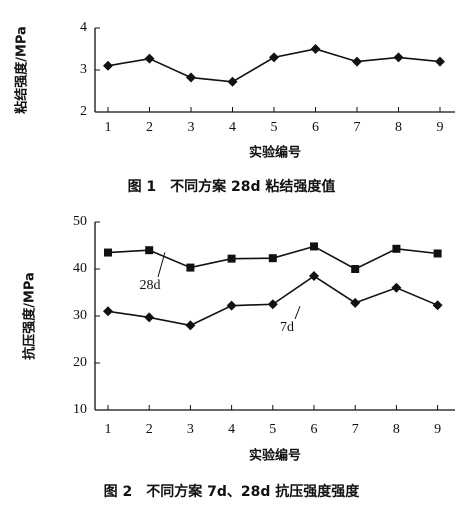 The height and width of the screenshot is (510, 463). Describe the element at coordinates (232, 186) in the screenshot. I see `caption: 图 1 不同方案 28d 粘结强度值` at that location.